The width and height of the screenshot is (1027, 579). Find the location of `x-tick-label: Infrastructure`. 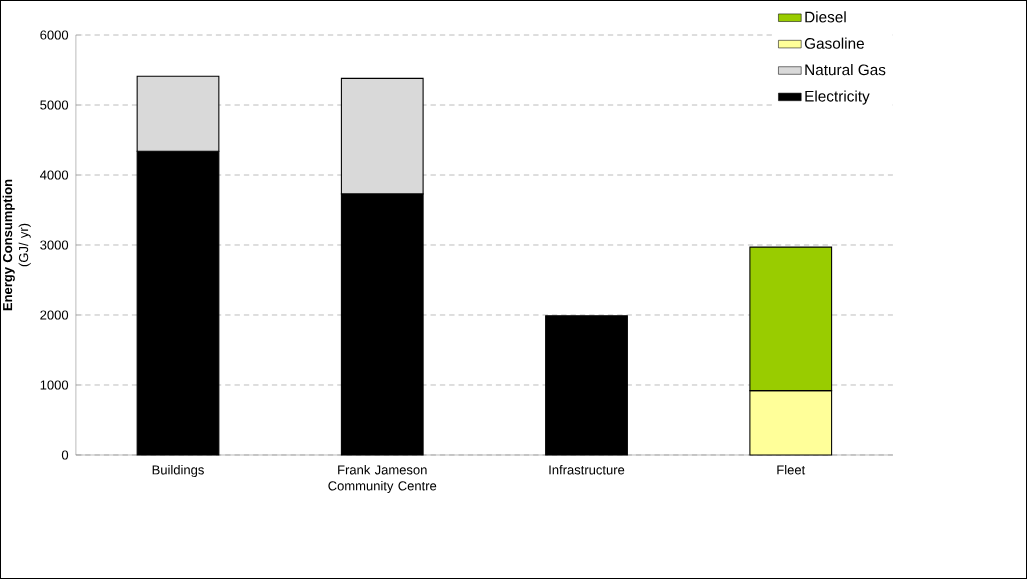

x-tick-label: Infrastructure is located at coordinates (587, 469).